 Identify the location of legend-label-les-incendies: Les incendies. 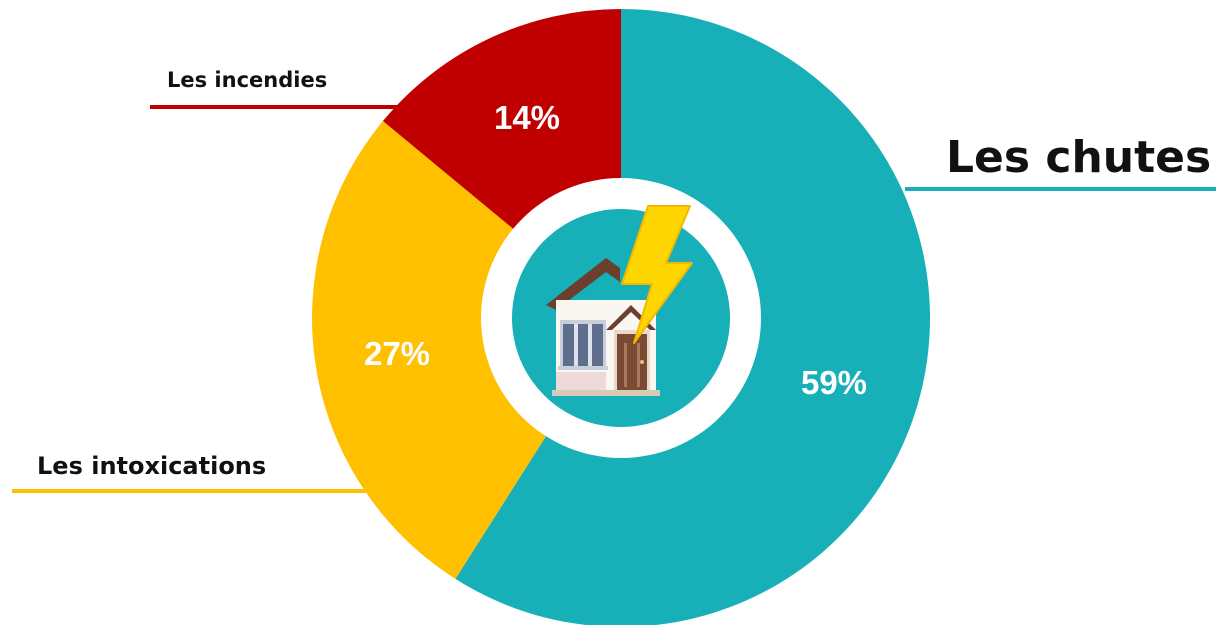
(247, 80).